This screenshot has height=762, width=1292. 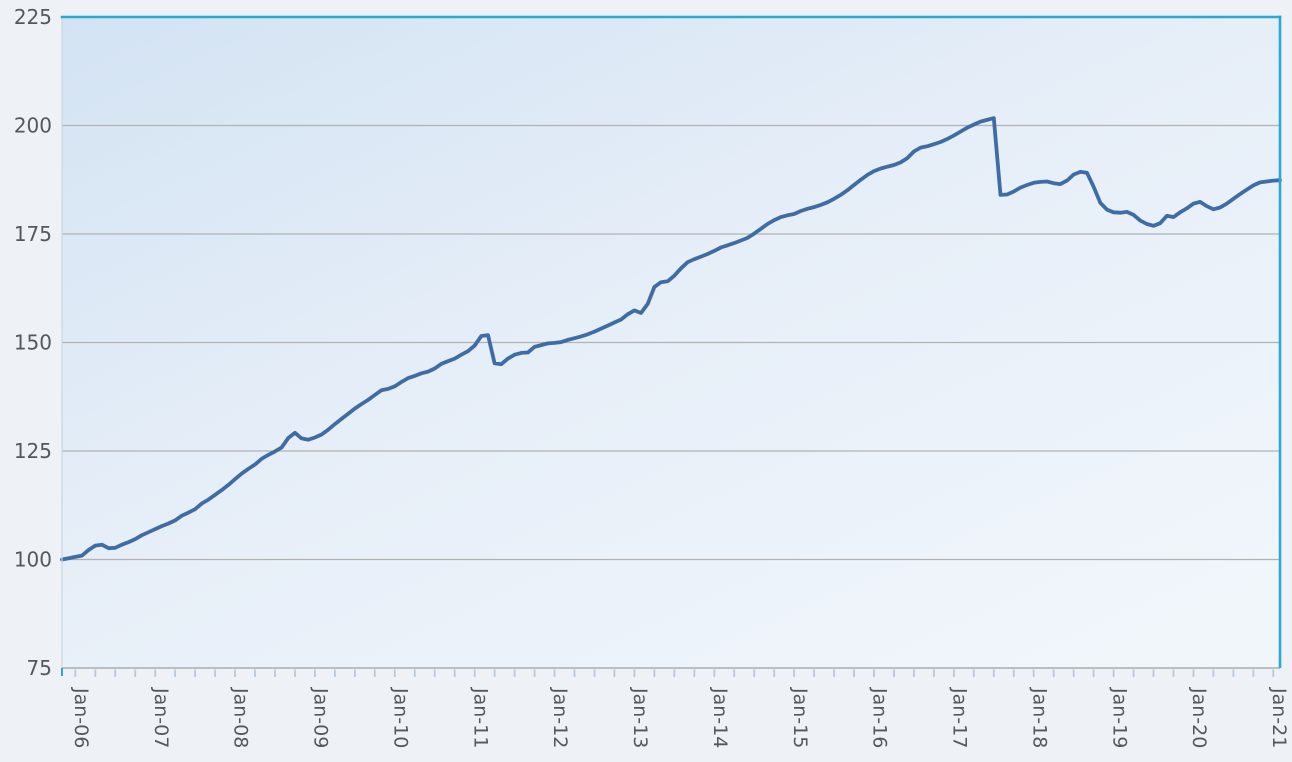 What do you see at coordinates (480, 717) in the screenshot?
I see `x-axis-label: Jan-11` at bounding box center [480, 717].